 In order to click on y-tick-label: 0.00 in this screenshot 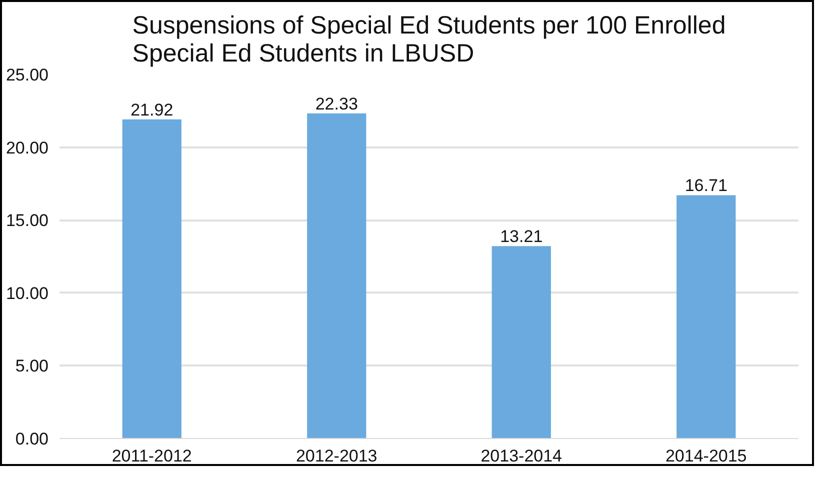, I will do `click(32, 439)`.